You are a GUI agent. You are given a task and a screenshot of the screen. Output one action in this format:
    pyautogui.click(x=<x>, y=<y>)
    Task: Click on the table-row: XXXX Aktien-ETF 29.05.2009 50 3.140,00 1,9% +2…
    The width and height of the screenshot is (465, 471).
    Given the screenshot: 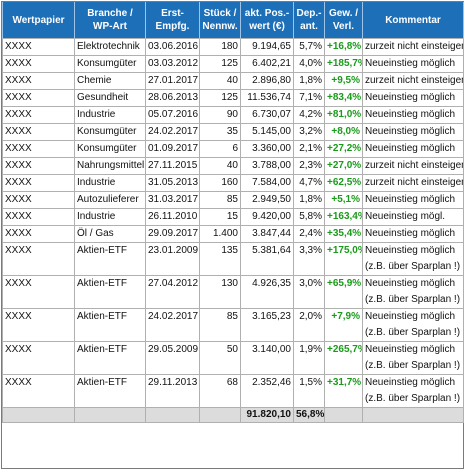 What is the action you would take?
    pyautogui.click(x=233, y=358)
    